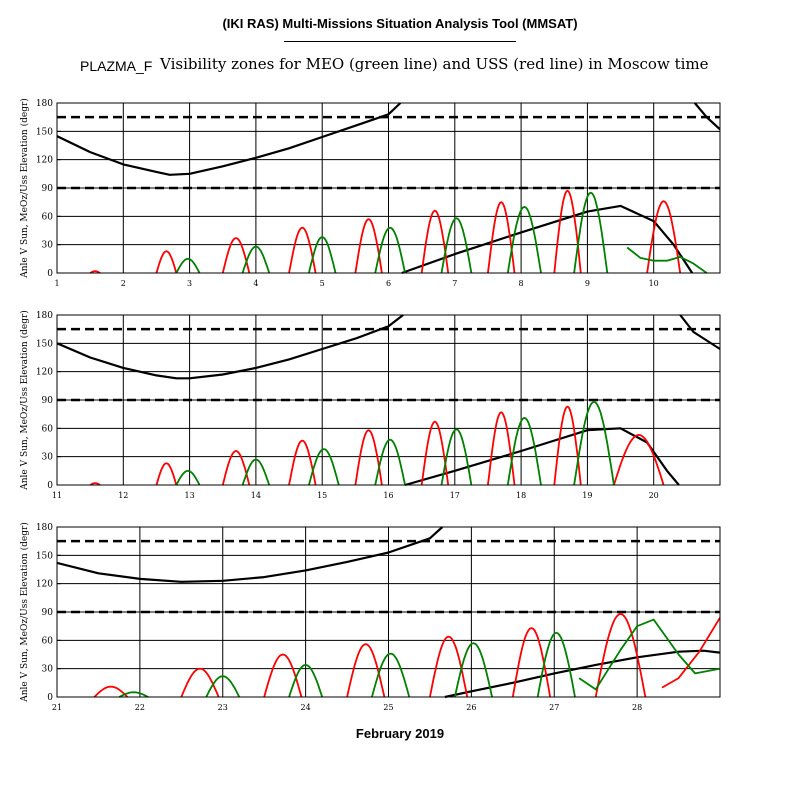  What do you see at coordinates (400, 41) in the screenshot?
I see `title-underline` at bounding box center [400, 41].